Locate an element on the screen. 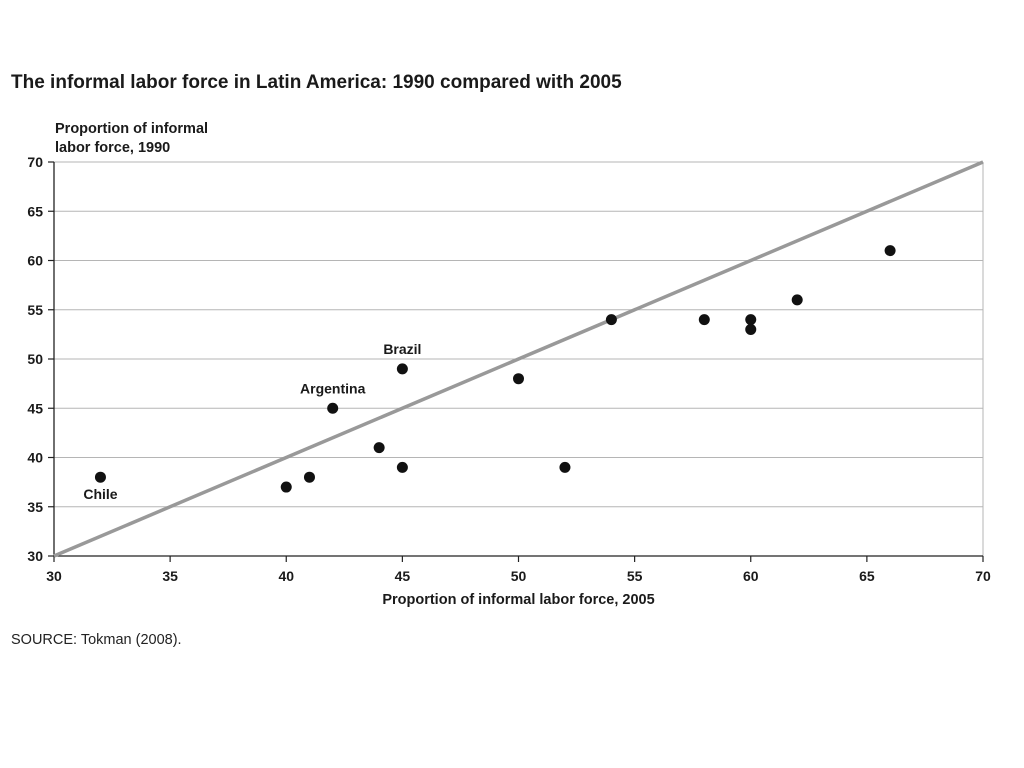 The height and width of the screenshot is (768, 1024). y-tick-label-55: 55 is located at coordinates (35, 310).